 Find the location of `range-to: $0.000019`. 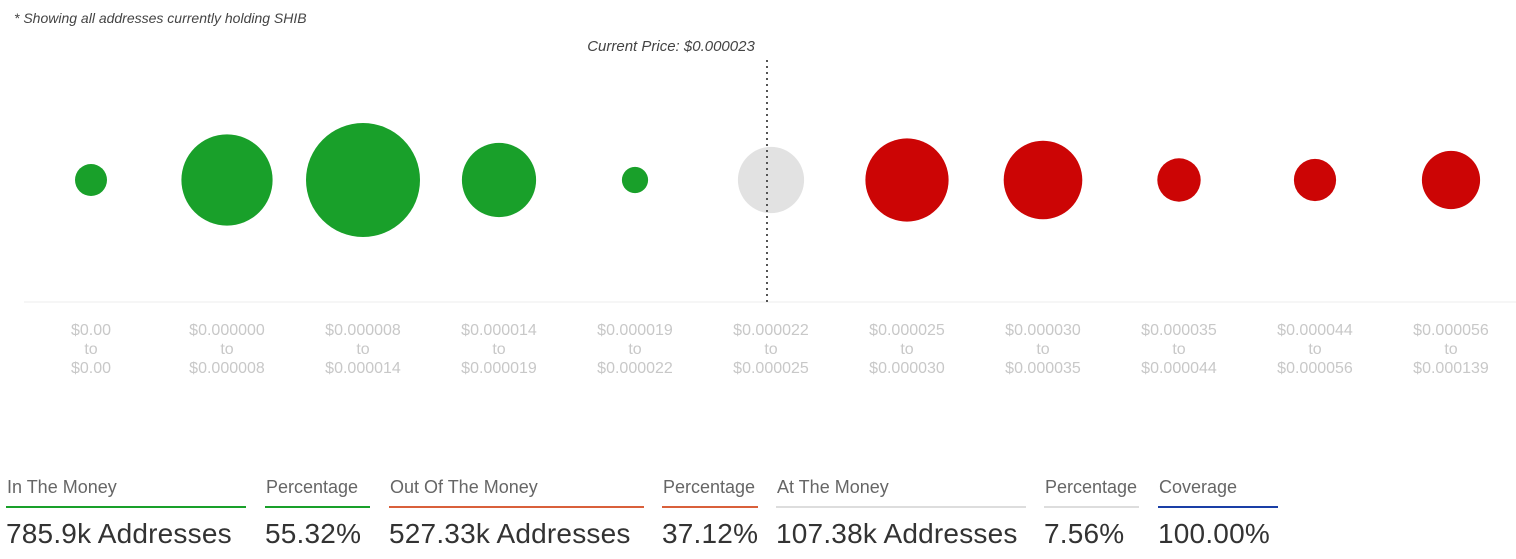

range-to: $0.000019 is located at coordinates (499, 368).